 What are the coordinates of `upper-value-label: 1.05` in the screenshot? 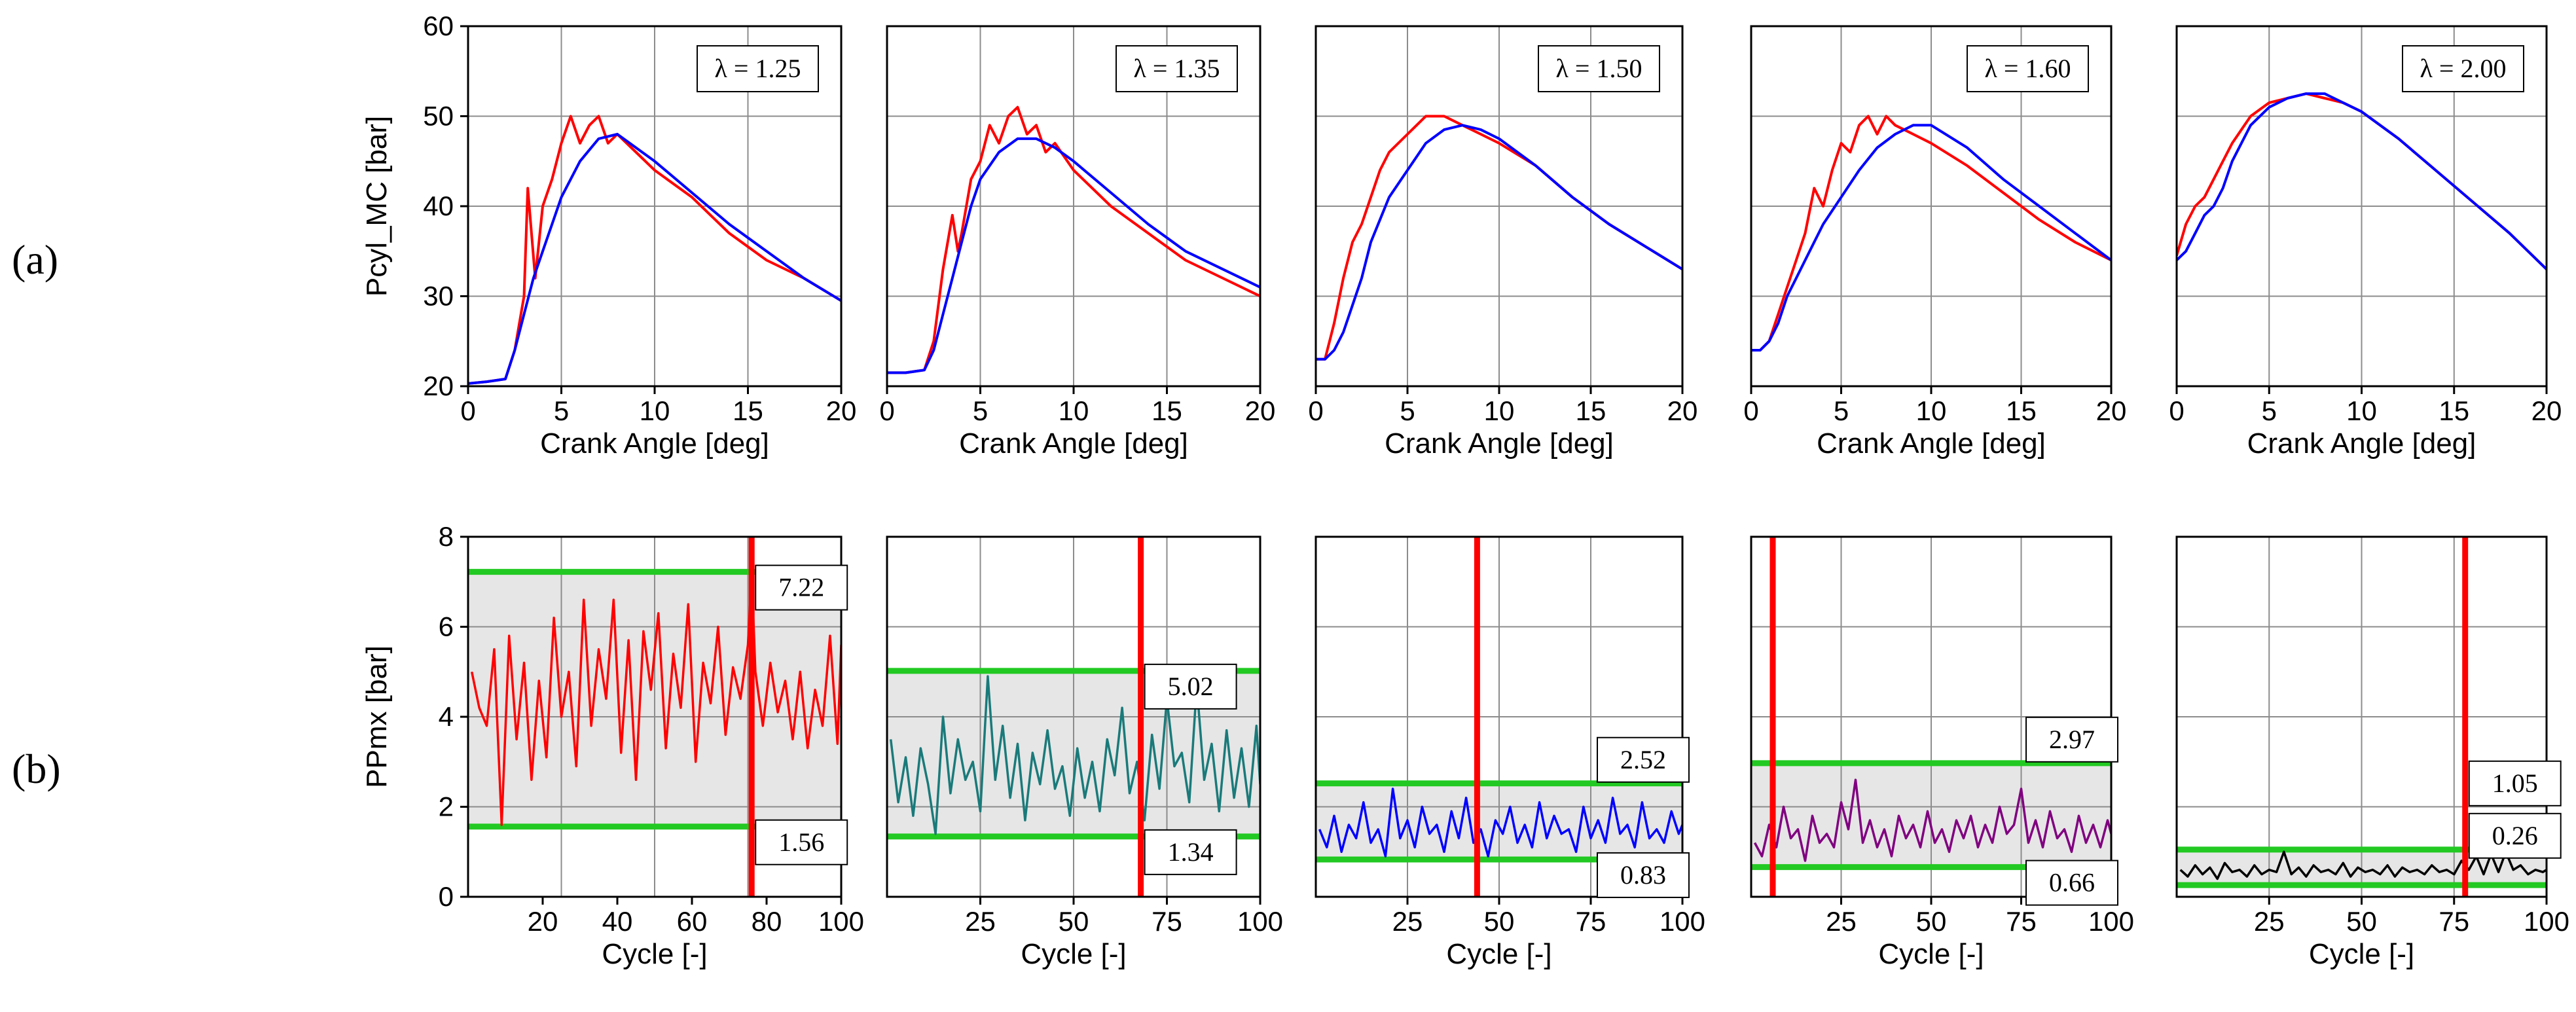 It's located at (2515, 783).